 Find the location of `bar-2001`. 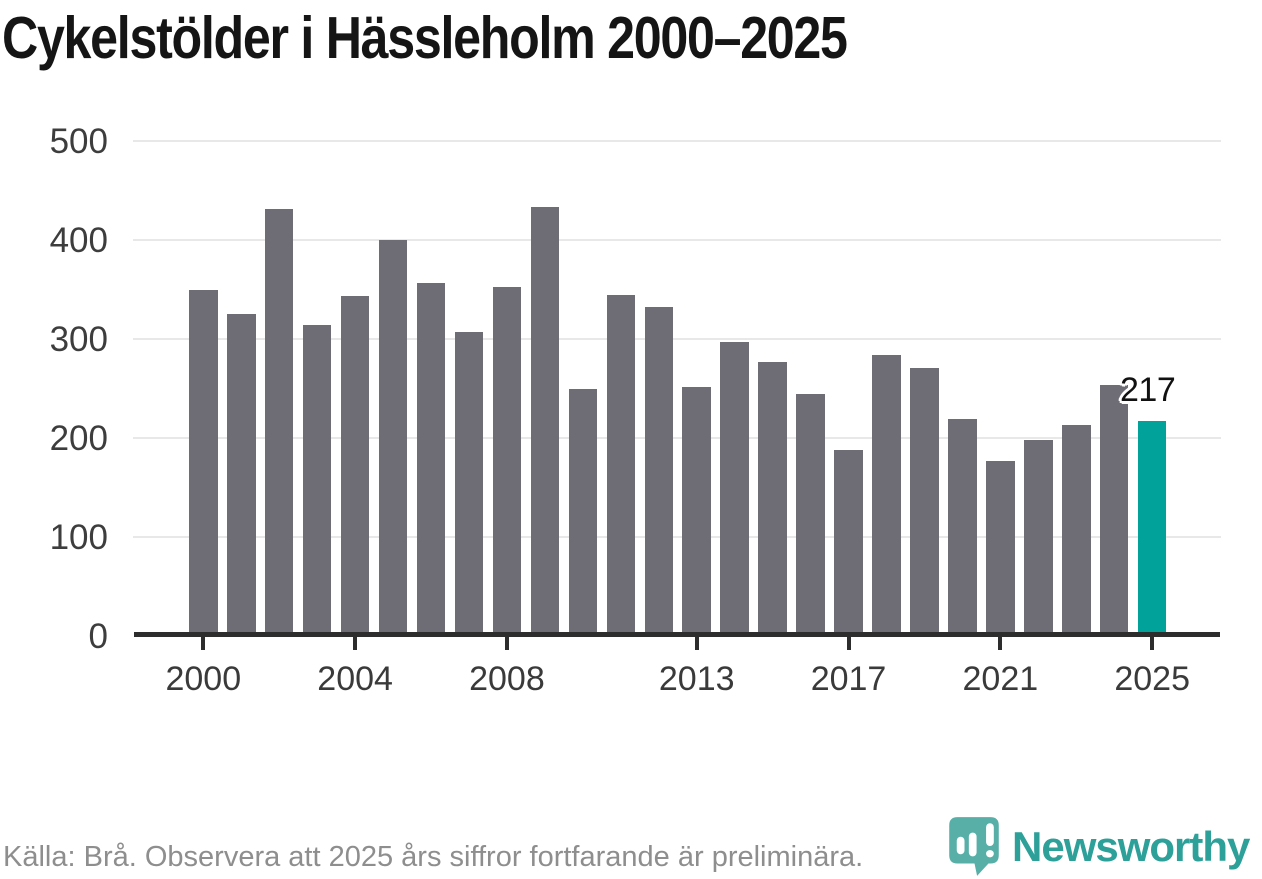

bar-2001 is located at coordinates (241, 475).